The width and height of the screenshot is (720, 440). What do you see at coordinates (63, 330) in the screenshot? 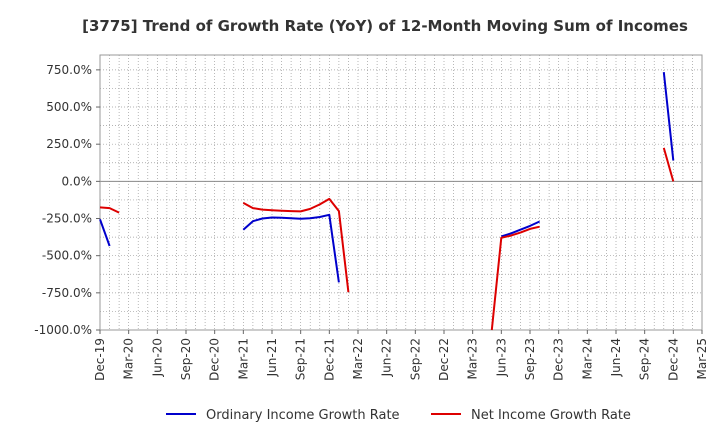
I see `y-tick-label: -1000.0%` at bounding box center [63, 330].